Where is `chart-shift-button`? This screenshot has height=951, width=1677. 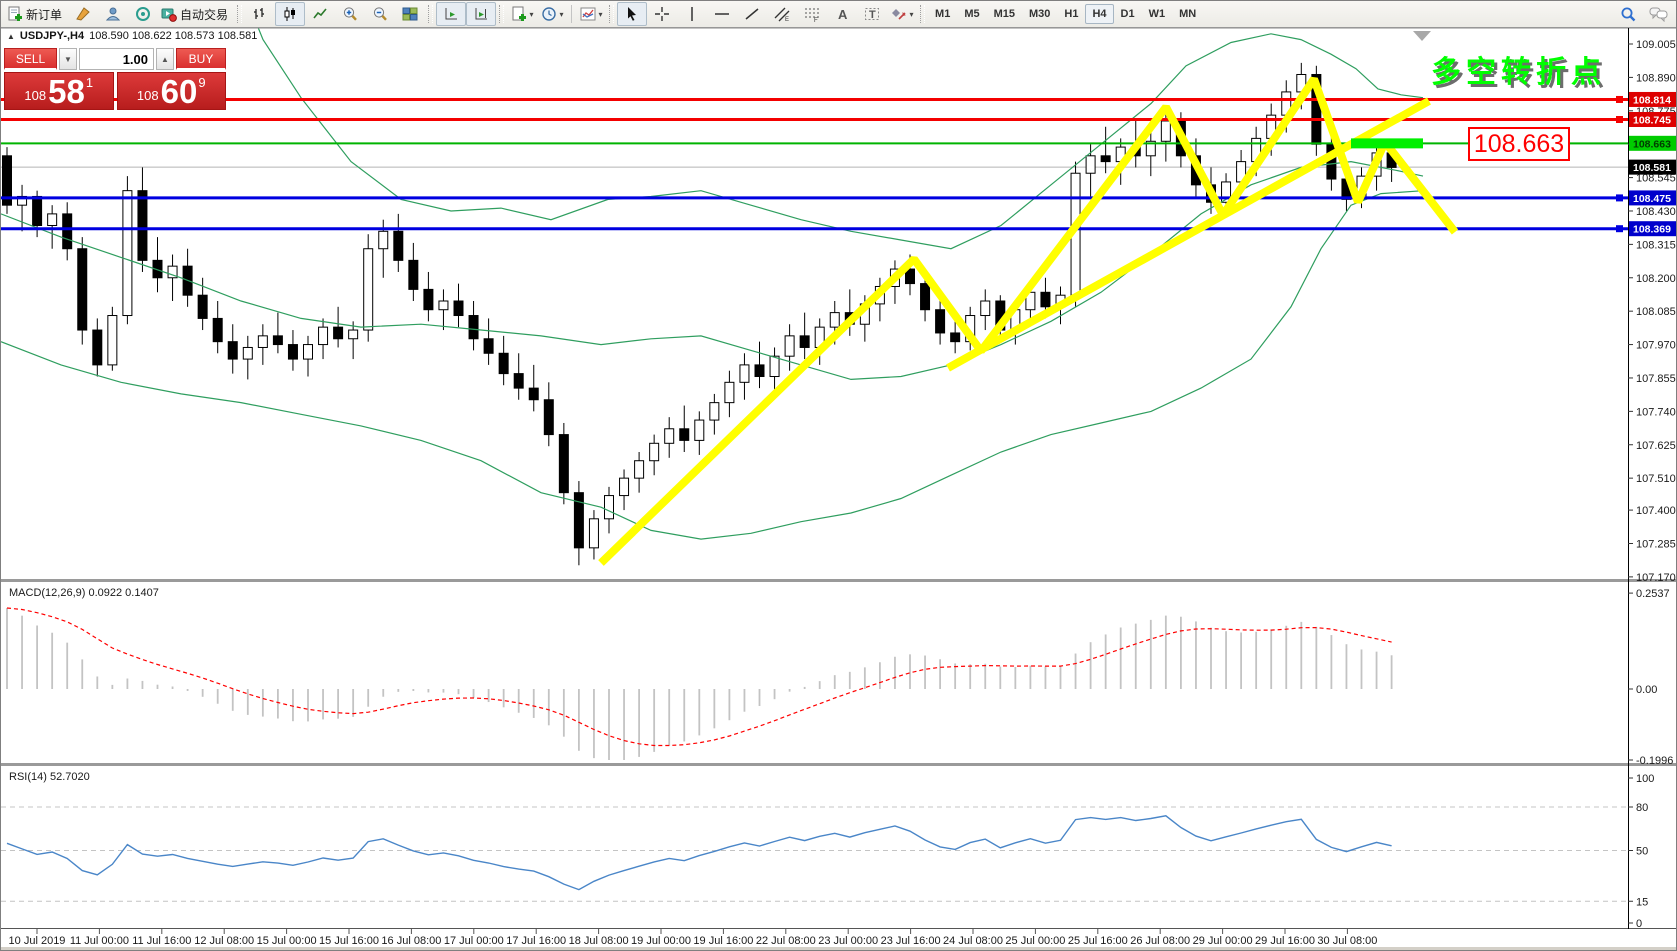
chart-shift-button is located at coordinates (481, 14).